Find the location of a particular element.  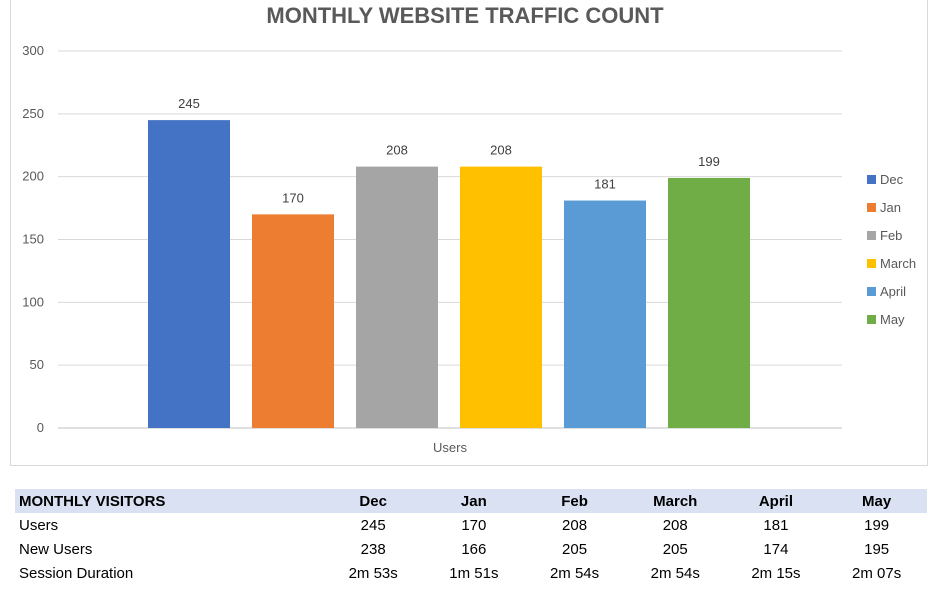

table-cell: Users is located at coordinates (39, 525).